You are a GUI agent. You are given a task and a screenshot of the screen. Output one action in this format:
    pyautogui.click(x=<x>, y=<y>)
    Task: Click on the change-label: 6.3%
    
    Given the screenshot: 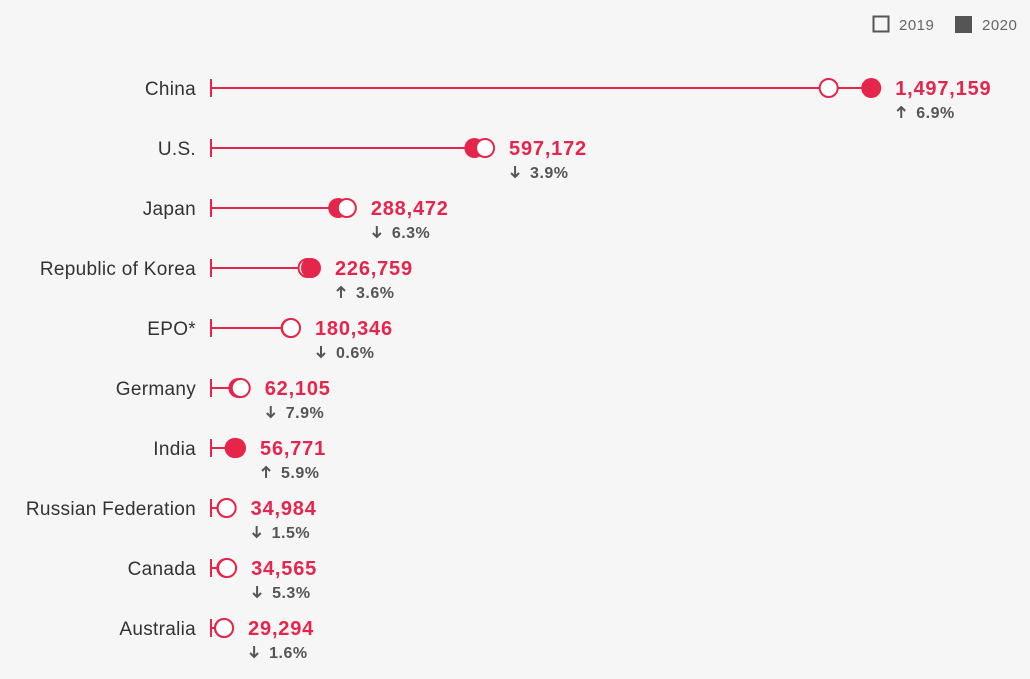 What is the action you would take?
    pyautogui.click(x=411, y=233)
    